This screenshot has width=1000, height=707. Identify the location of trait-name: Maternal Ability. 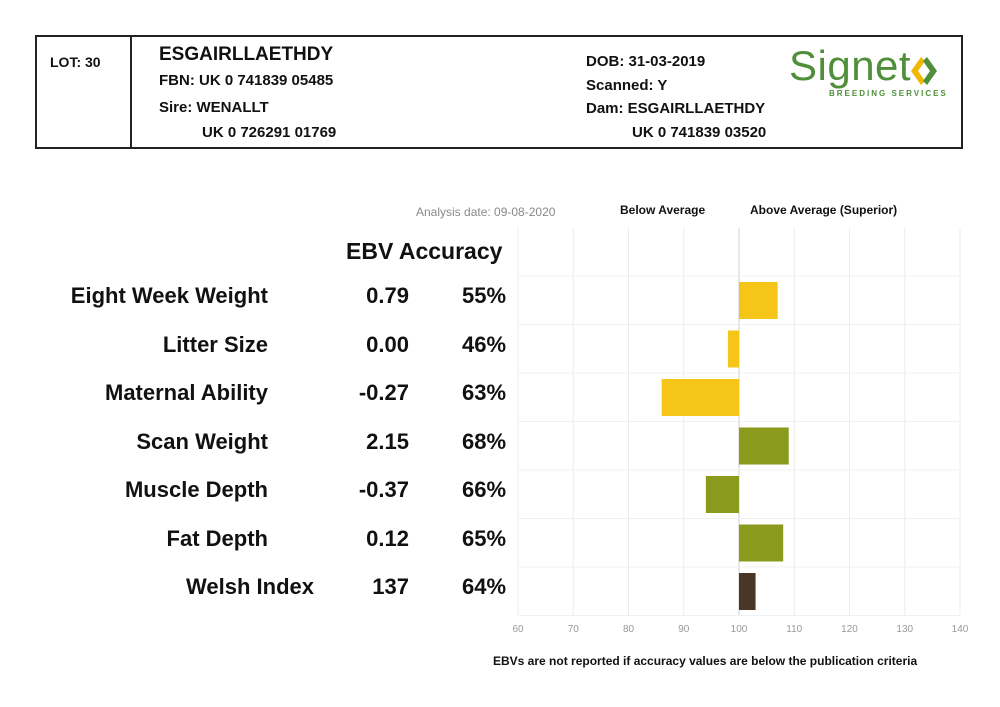
(186, 392).